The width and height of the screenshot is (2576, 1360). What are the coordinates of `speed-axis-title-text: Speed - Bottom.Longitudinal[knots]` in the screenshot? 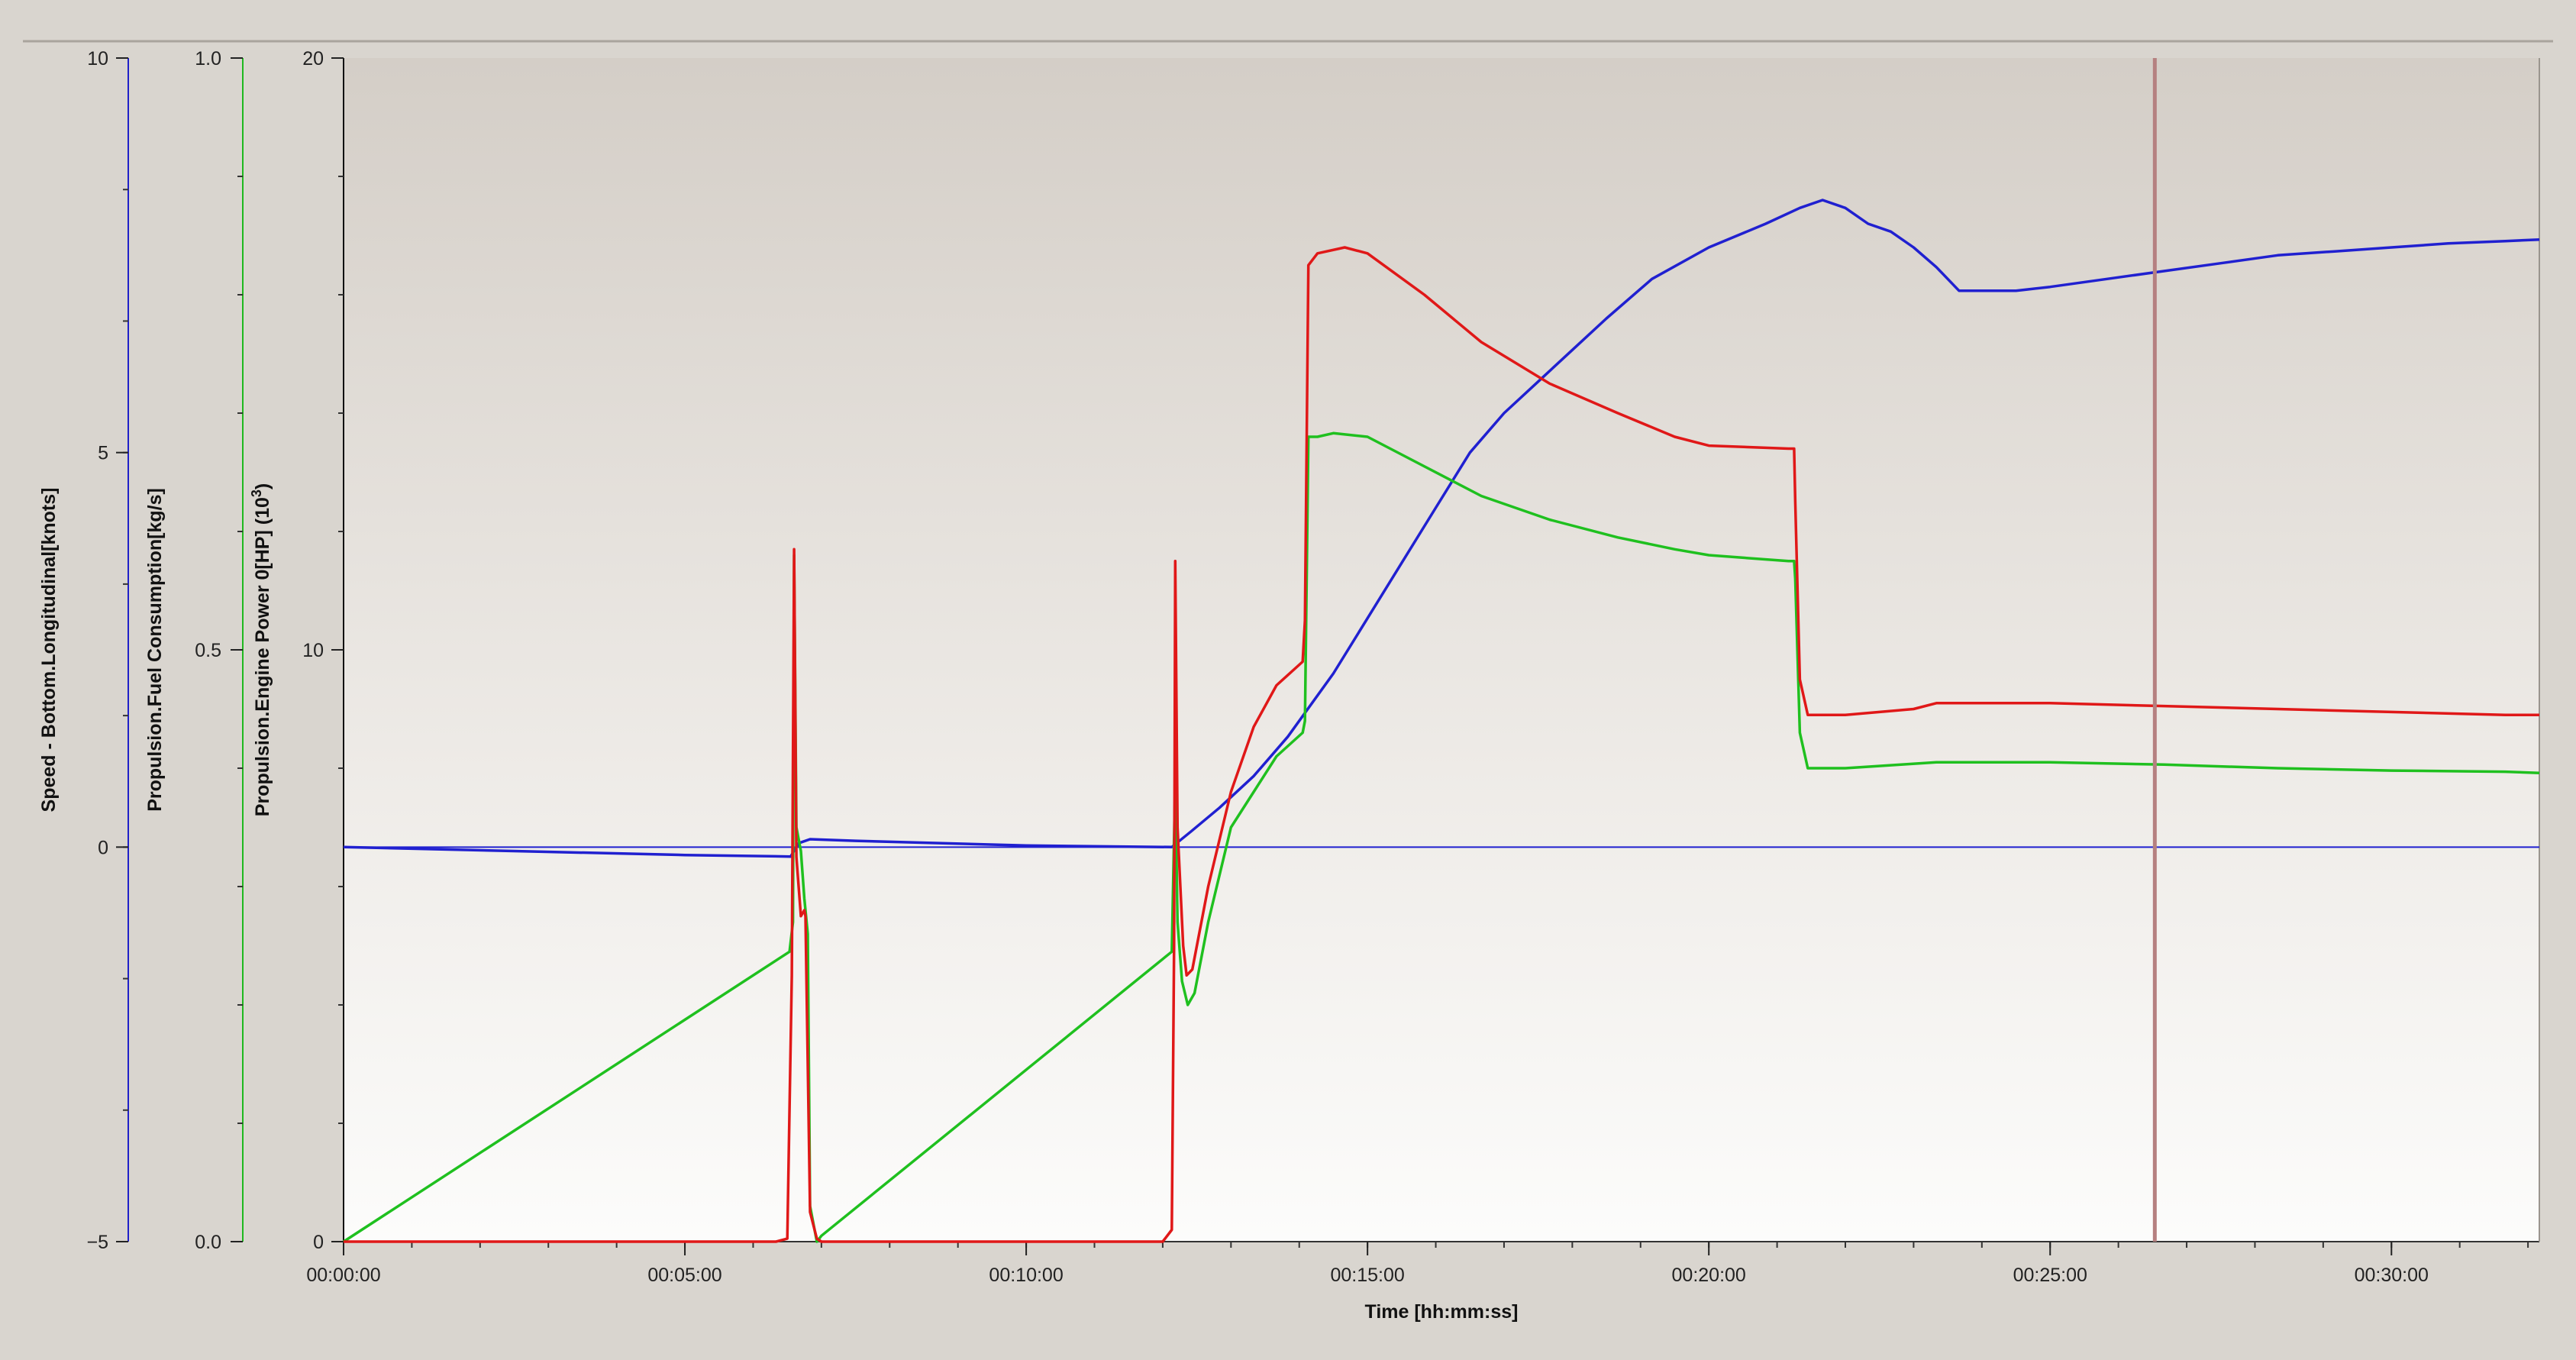 It's located at (49, 650).